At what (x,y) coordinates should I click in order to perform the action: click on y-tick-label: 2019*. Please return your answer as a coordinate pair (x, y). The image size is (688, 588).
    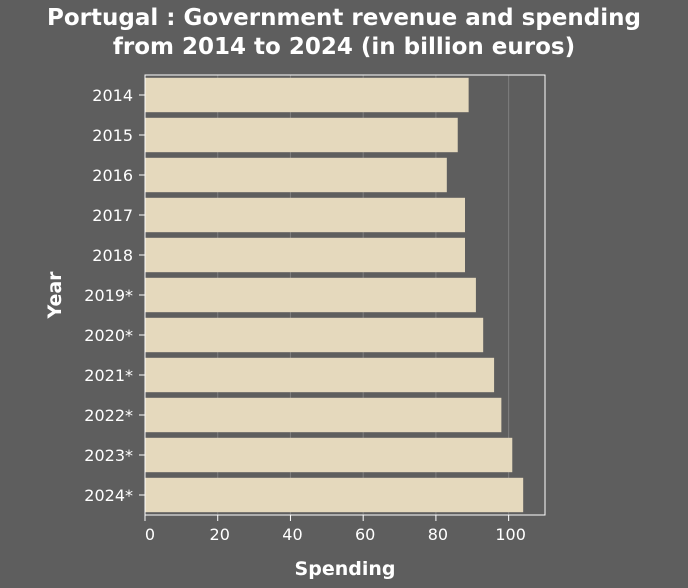
    Looking at the image, I should click on (108, 295).